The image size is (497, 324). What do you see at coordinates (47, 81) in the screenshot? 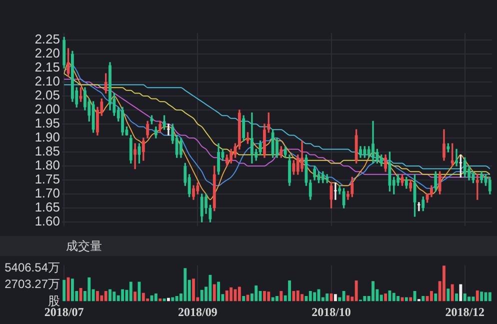
I see `y-tick-label: 2.10` at bounding box center [47, 81].